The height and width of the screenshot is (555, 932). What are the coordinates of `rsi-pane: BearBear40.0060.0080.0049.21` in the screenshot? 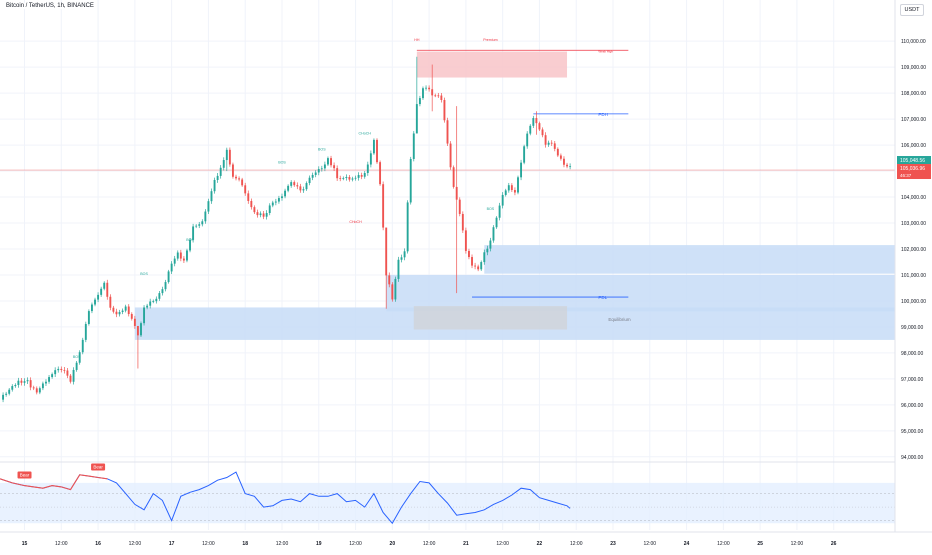 It's located at (466, 495).